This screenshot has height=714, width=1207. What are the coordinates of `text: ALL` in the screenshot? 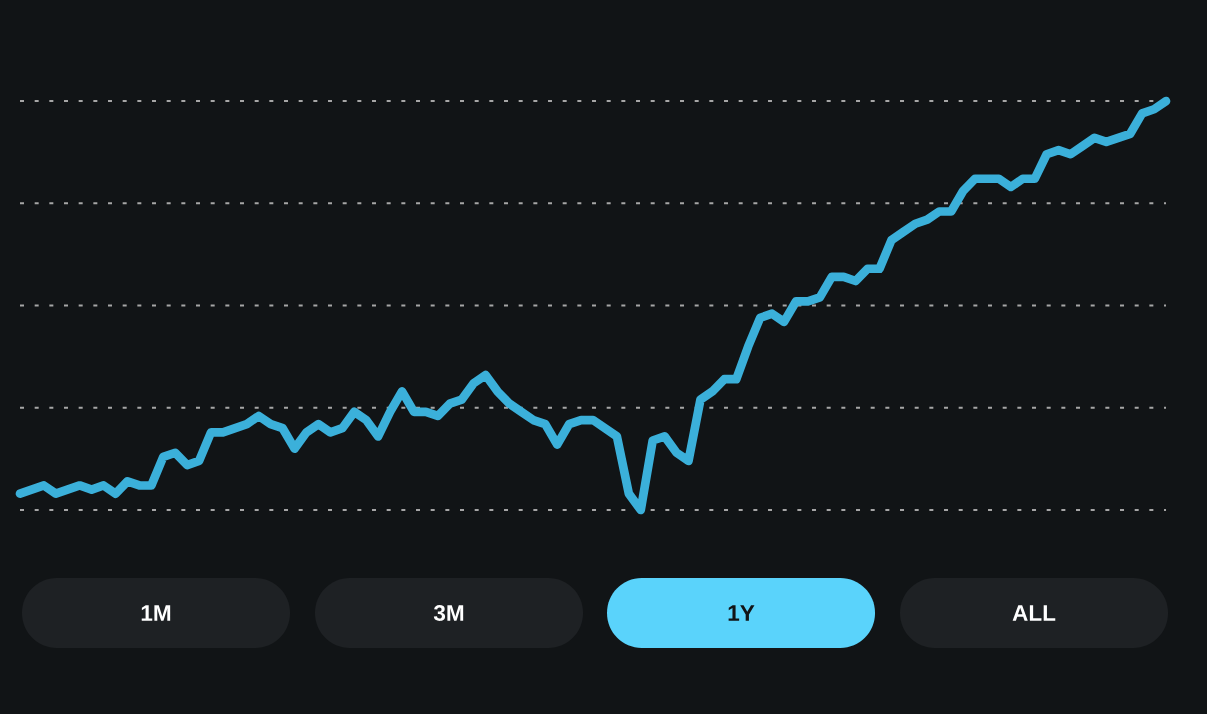 It's located at (1034, 613).